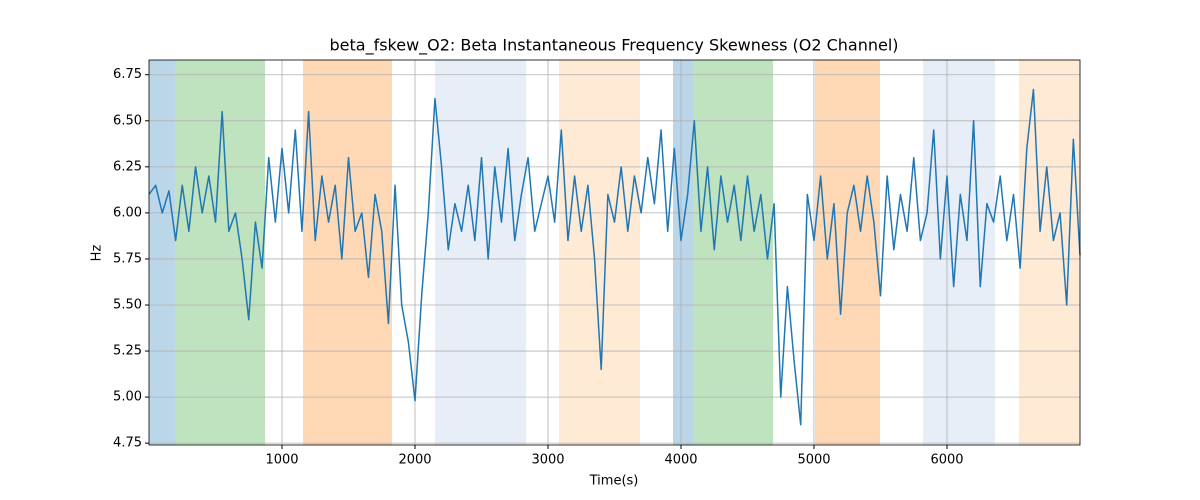 This screenshot has width=1200, height=500. Describe the element at coordinates (127, 212) in the screenshot. I see `y-tick-label: 6.00` at that location.